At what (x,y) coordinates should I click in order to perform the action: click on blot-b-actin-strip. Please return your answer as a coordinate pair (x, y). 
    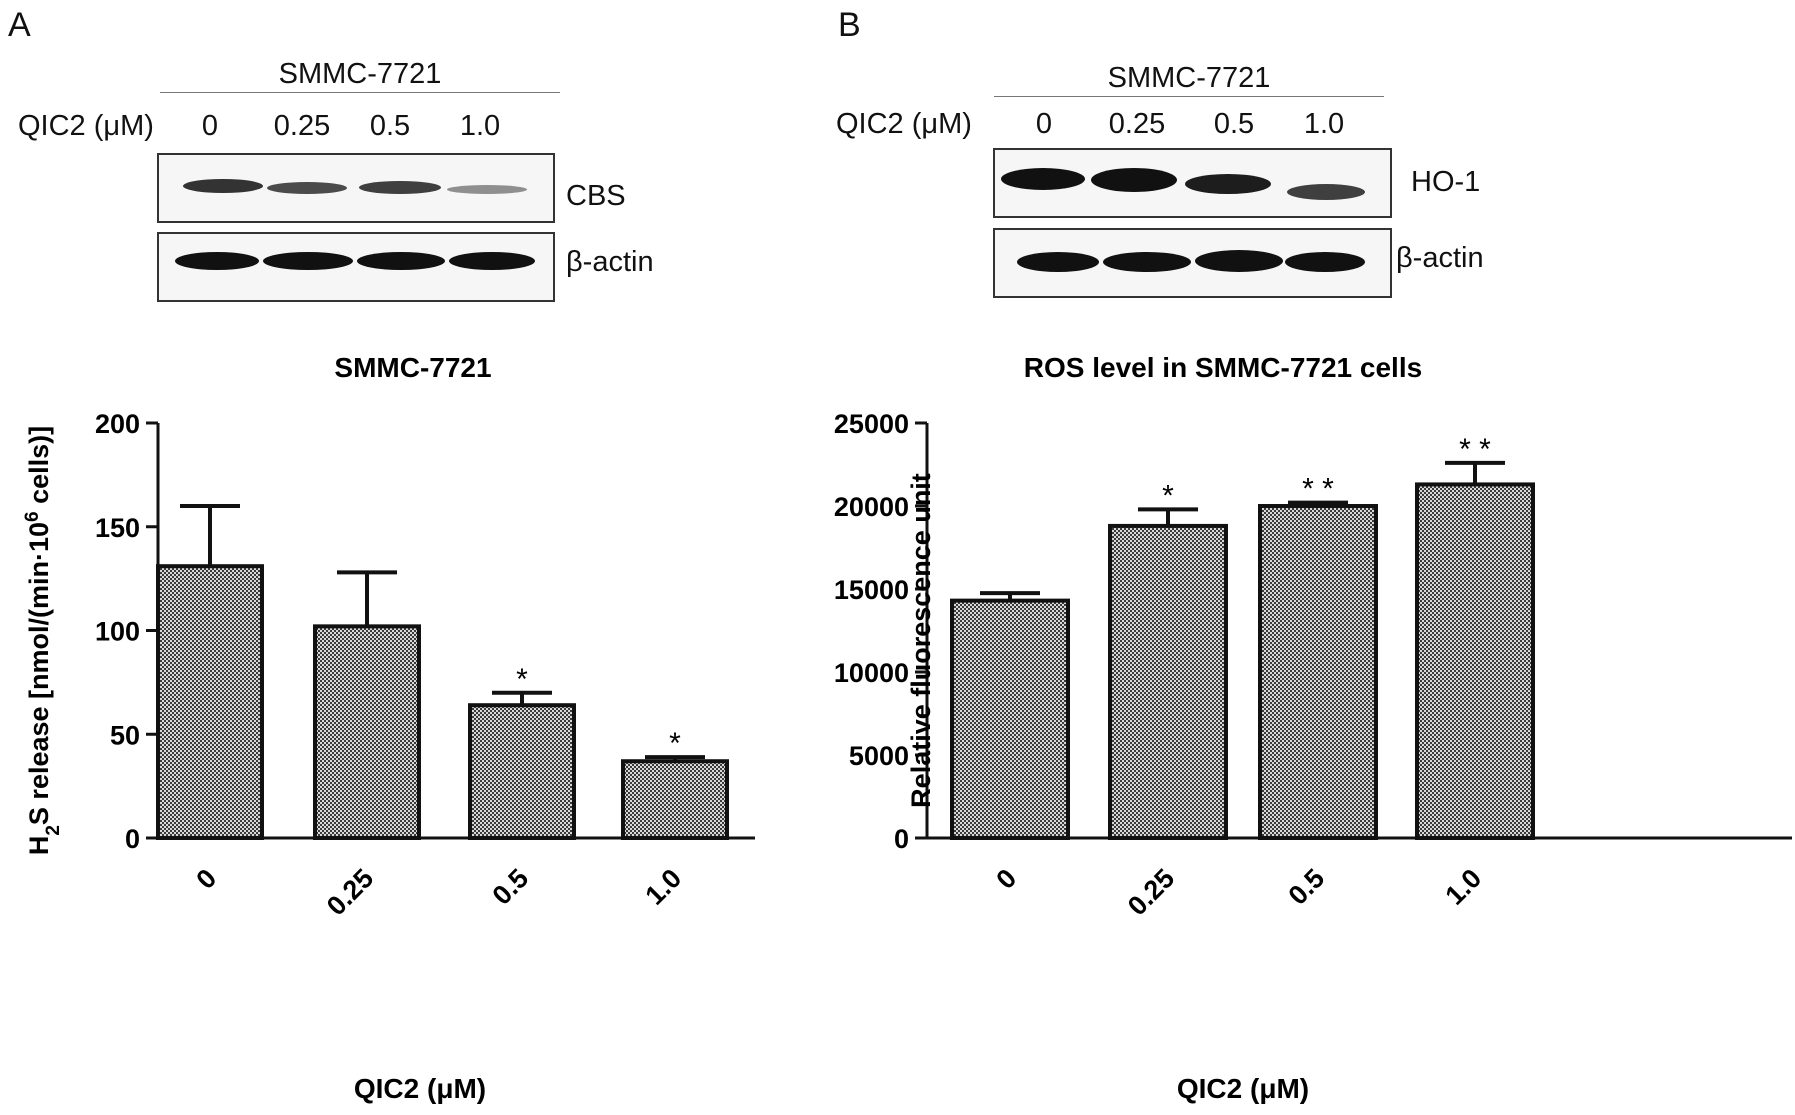
    Looking at the image, I should click on (1192, 263).